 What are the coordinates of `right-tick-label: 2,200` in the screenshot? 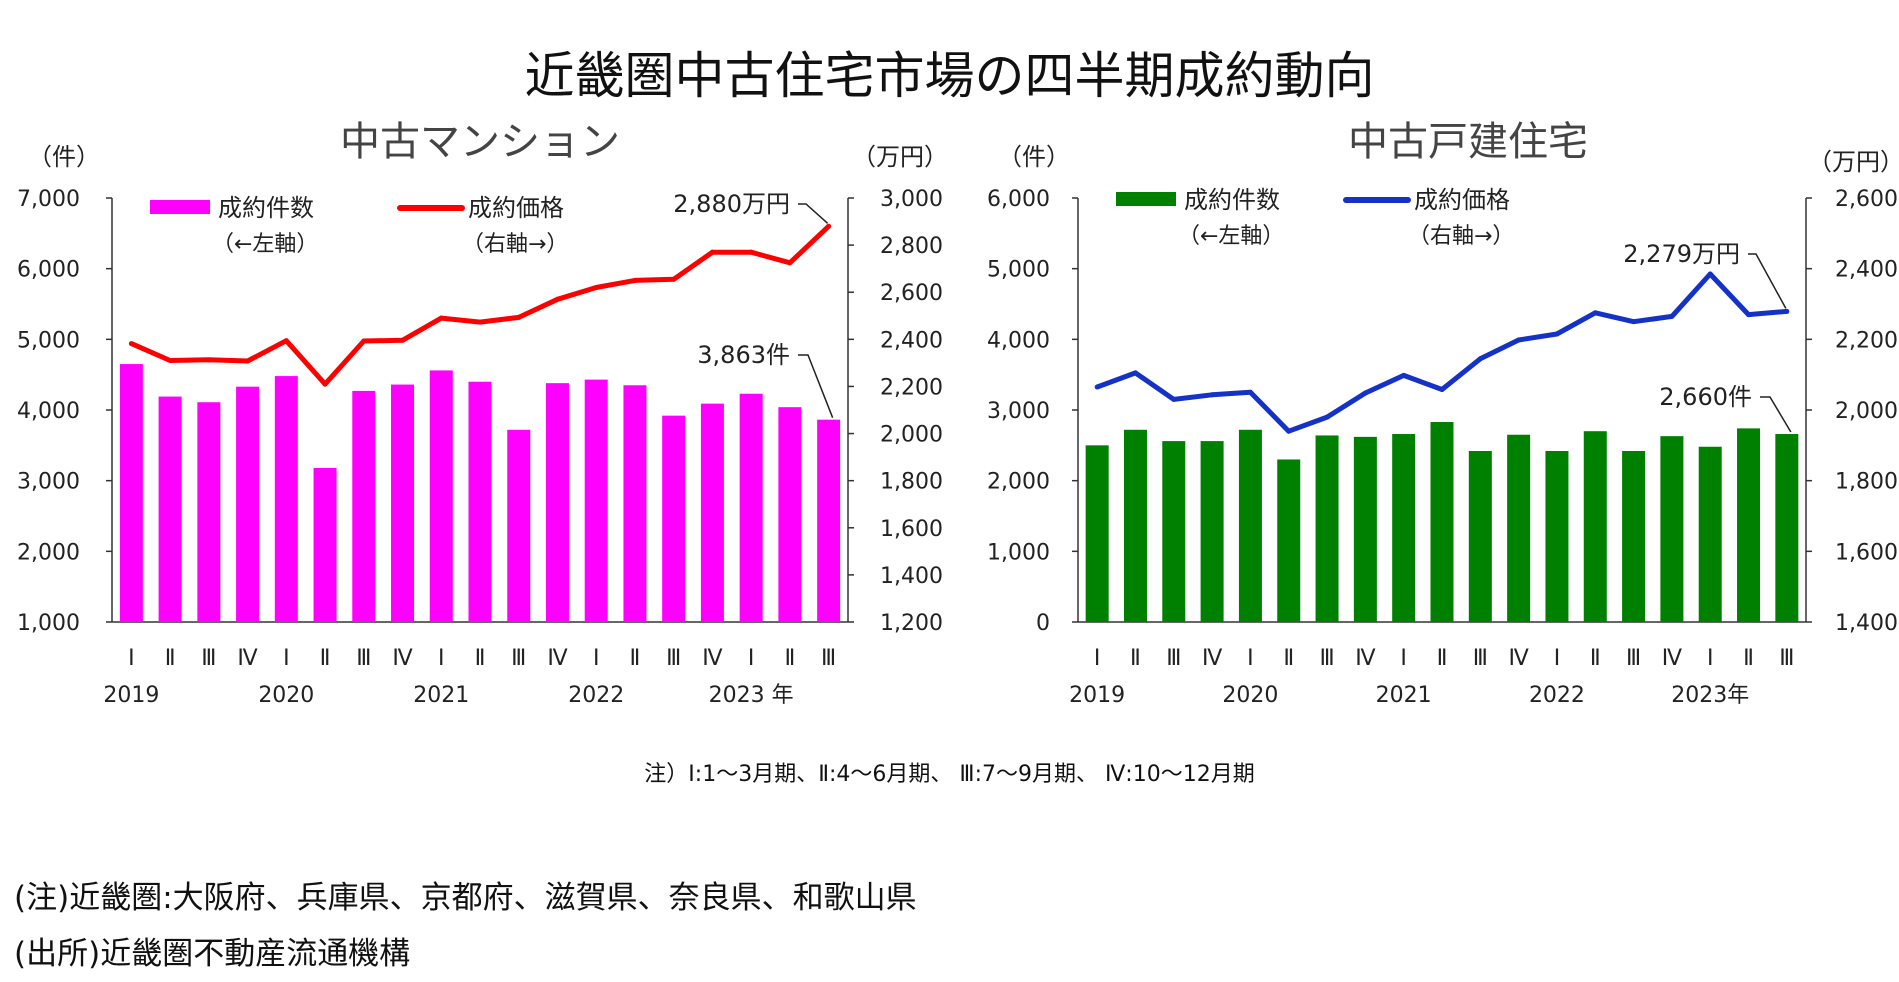 It's located at (1866, 340).